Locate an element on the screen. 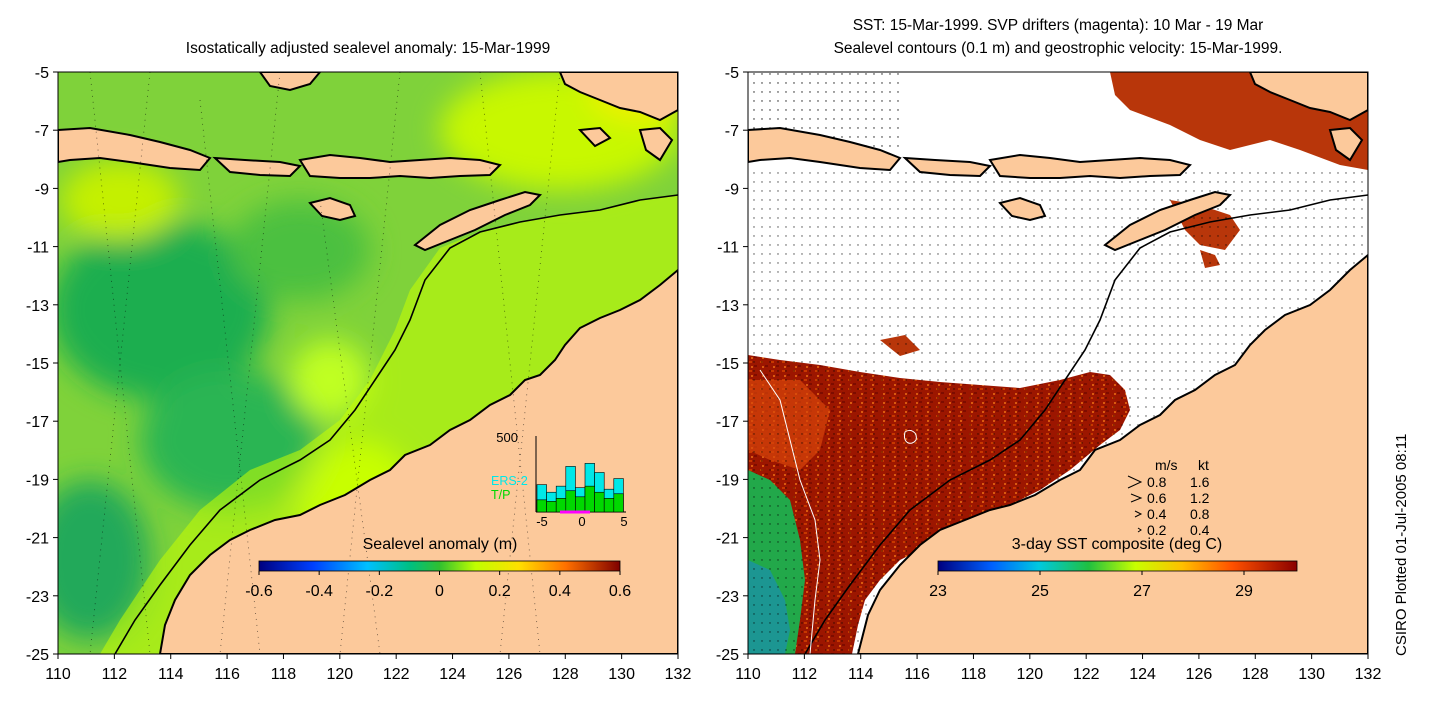 The image size is (1440, 720). arrow-glyph-0.8 is located at coordinates (1135, 482).